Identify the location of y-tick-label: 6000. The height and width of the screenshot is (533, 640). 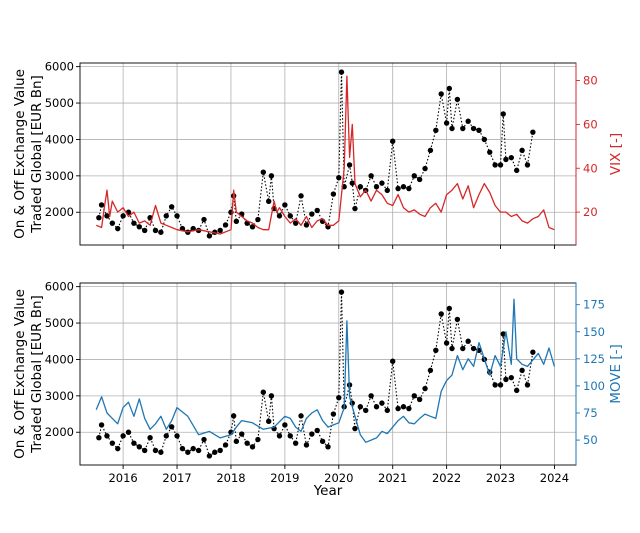
(59, 287).